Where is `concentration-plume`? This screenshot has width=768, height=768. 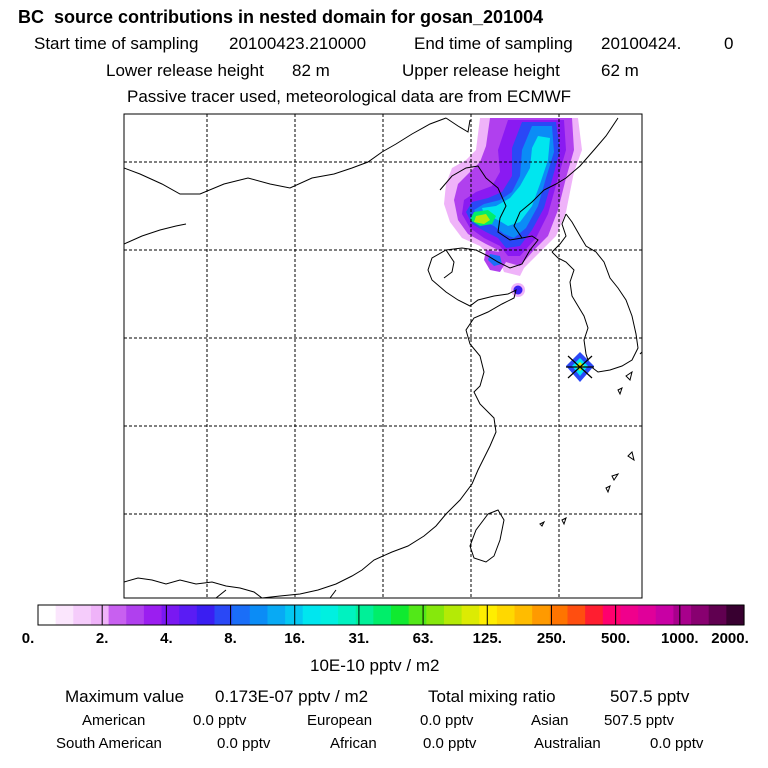 concentration-plume is located at coordinates (513, 207).